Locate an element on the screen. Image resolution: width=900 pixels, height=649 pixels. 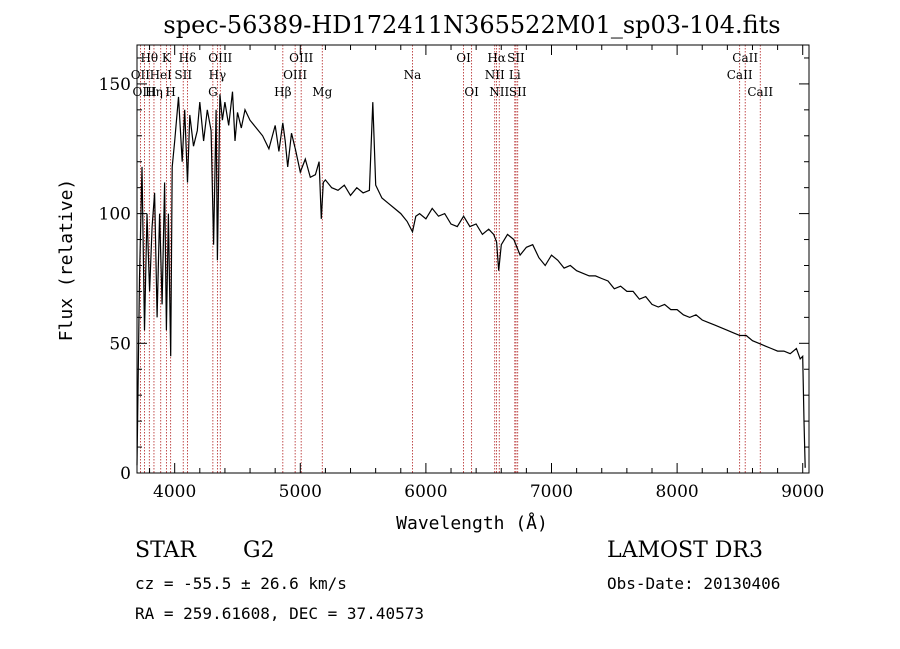
line-marker-label-2: OIII is located at coordinates (145, 92).